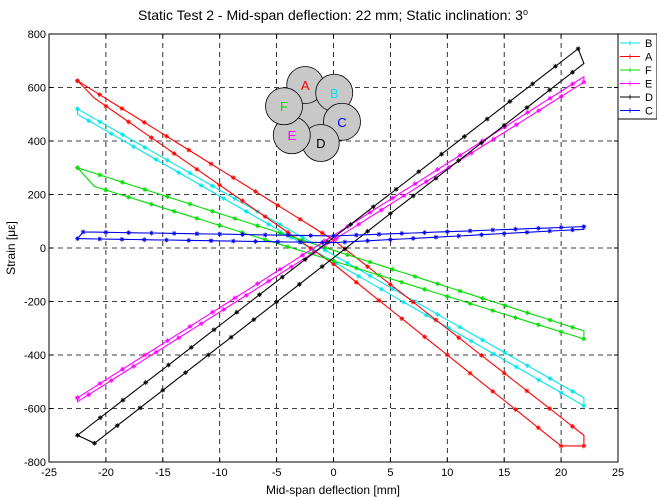 This screenshot has height=501, width=657. What do you see at coordinates (447, 473) in the screenshot?
I see `x-tick-label: 10` at bounding box center [447, 473].